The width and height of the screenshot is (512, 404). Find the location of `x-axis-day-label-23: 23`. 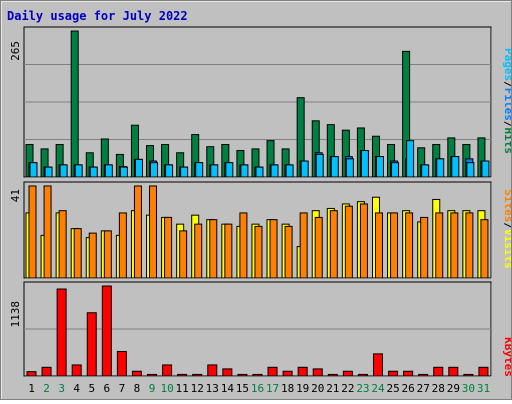

x-axis-day-label-23: 23 is located at coordinates (362, 388).